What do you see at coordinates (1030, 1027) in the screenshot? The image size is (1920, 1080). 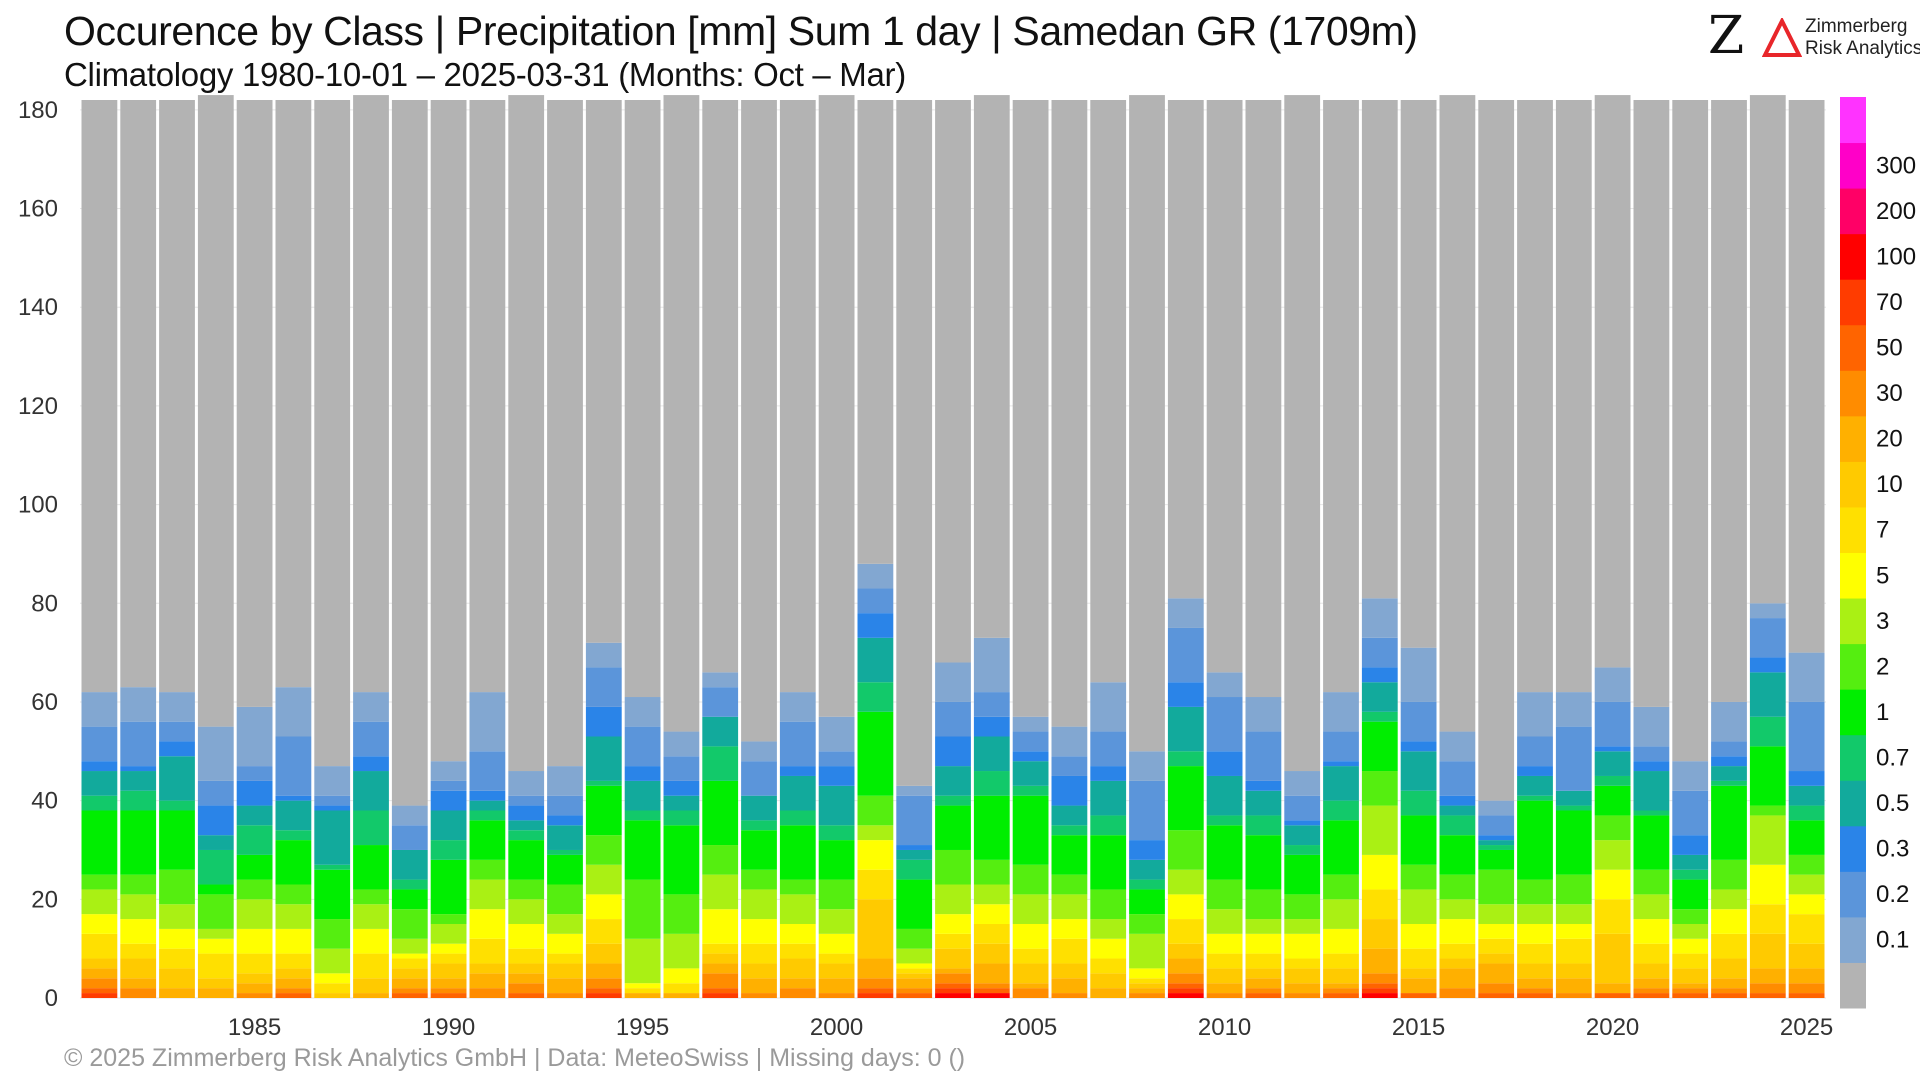 I see `x-tick-label: 2005` at bounding box center [1030, 1027].